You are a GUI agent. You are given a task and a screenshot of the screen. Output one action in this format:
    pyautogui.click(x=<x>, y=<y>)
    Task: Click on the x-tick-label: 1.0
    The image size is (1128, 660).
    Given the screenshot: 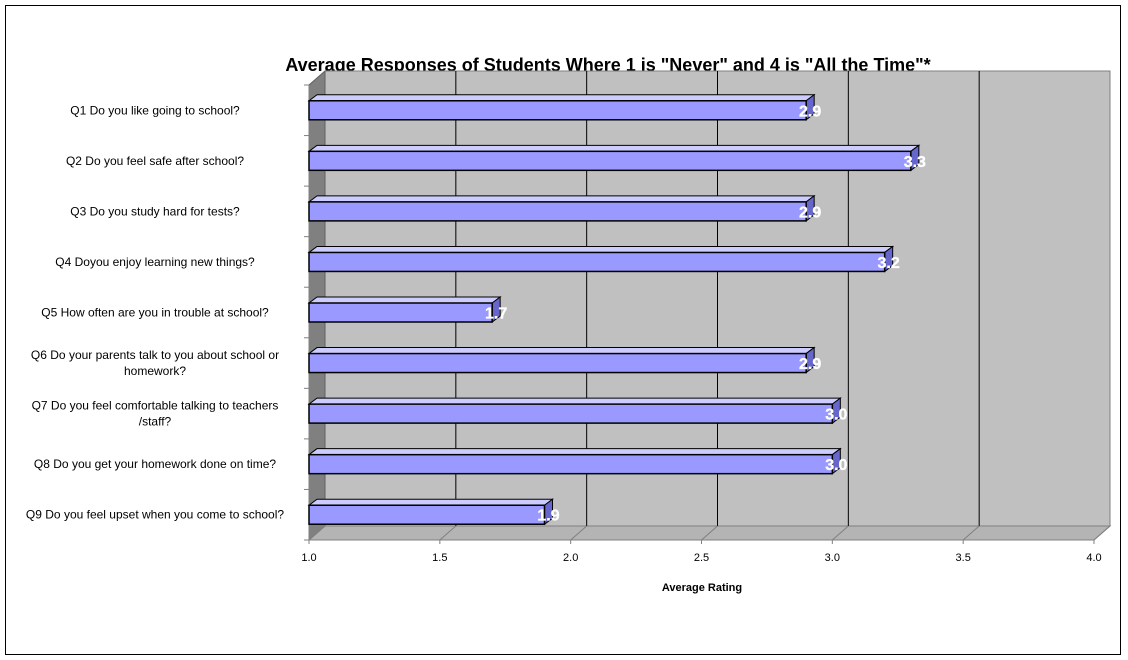 What is the action you would take?
    pyautogui.click(x=308, y=558)
    